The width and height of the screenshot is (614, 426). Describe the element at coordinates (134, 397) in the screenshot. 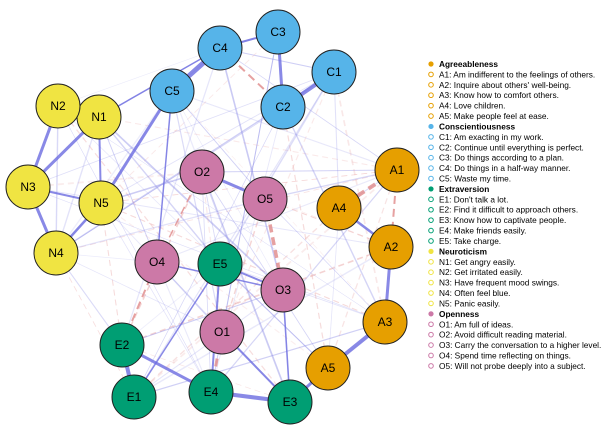

I see `node-label: E1` at that location.